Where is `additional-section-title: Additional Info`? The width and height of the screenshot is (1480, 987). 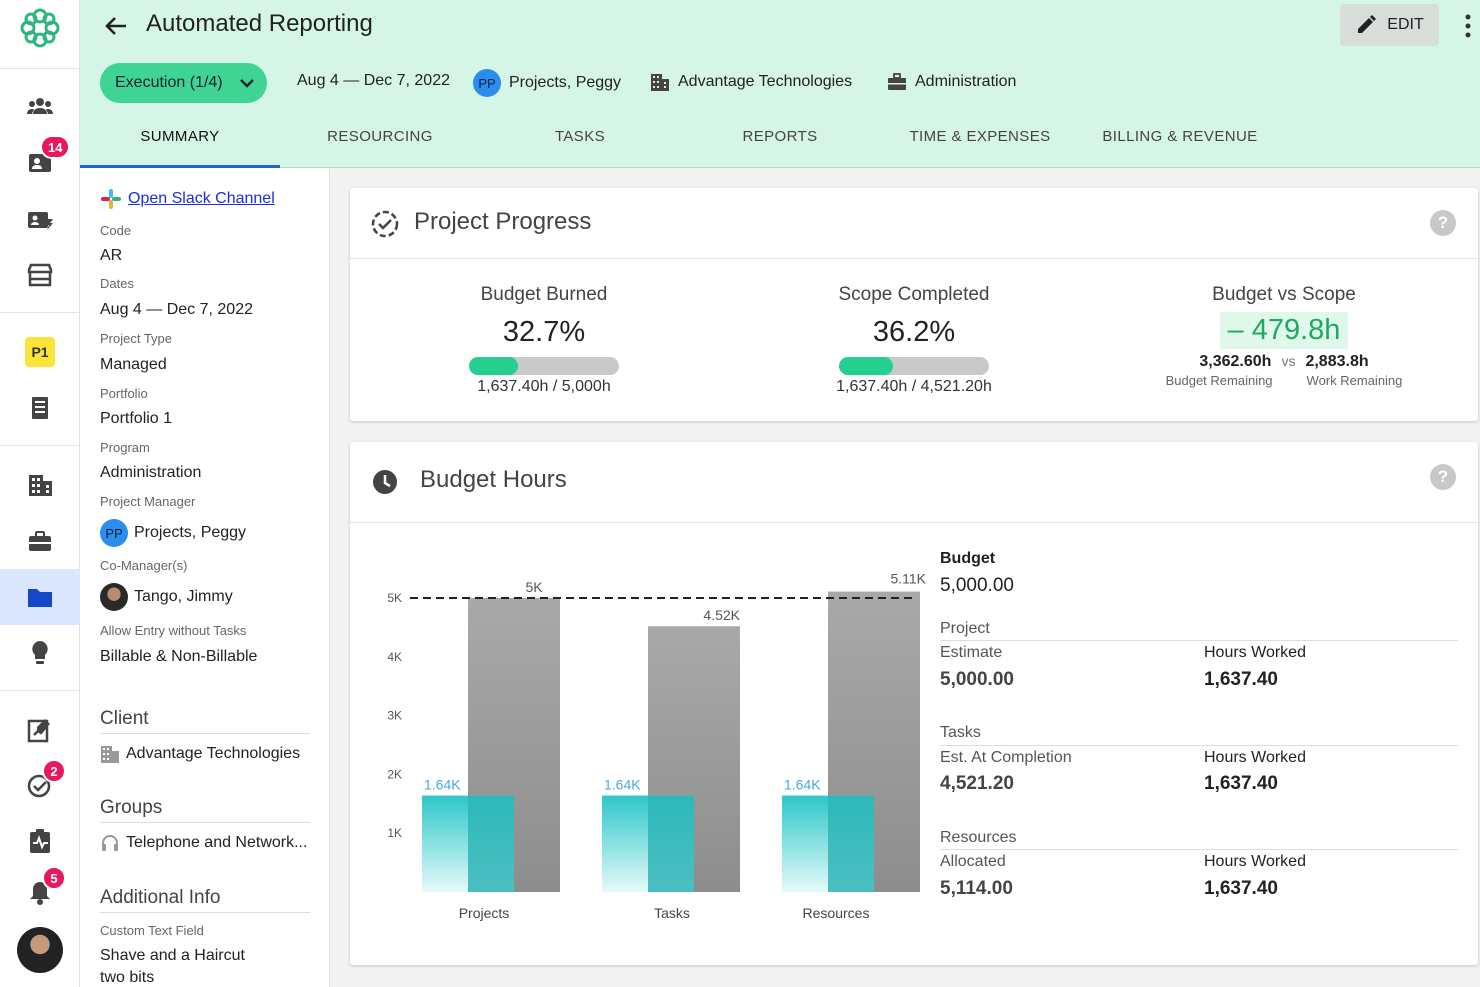
additional-section-title: Additional Info is located at coordinates (205, 900).